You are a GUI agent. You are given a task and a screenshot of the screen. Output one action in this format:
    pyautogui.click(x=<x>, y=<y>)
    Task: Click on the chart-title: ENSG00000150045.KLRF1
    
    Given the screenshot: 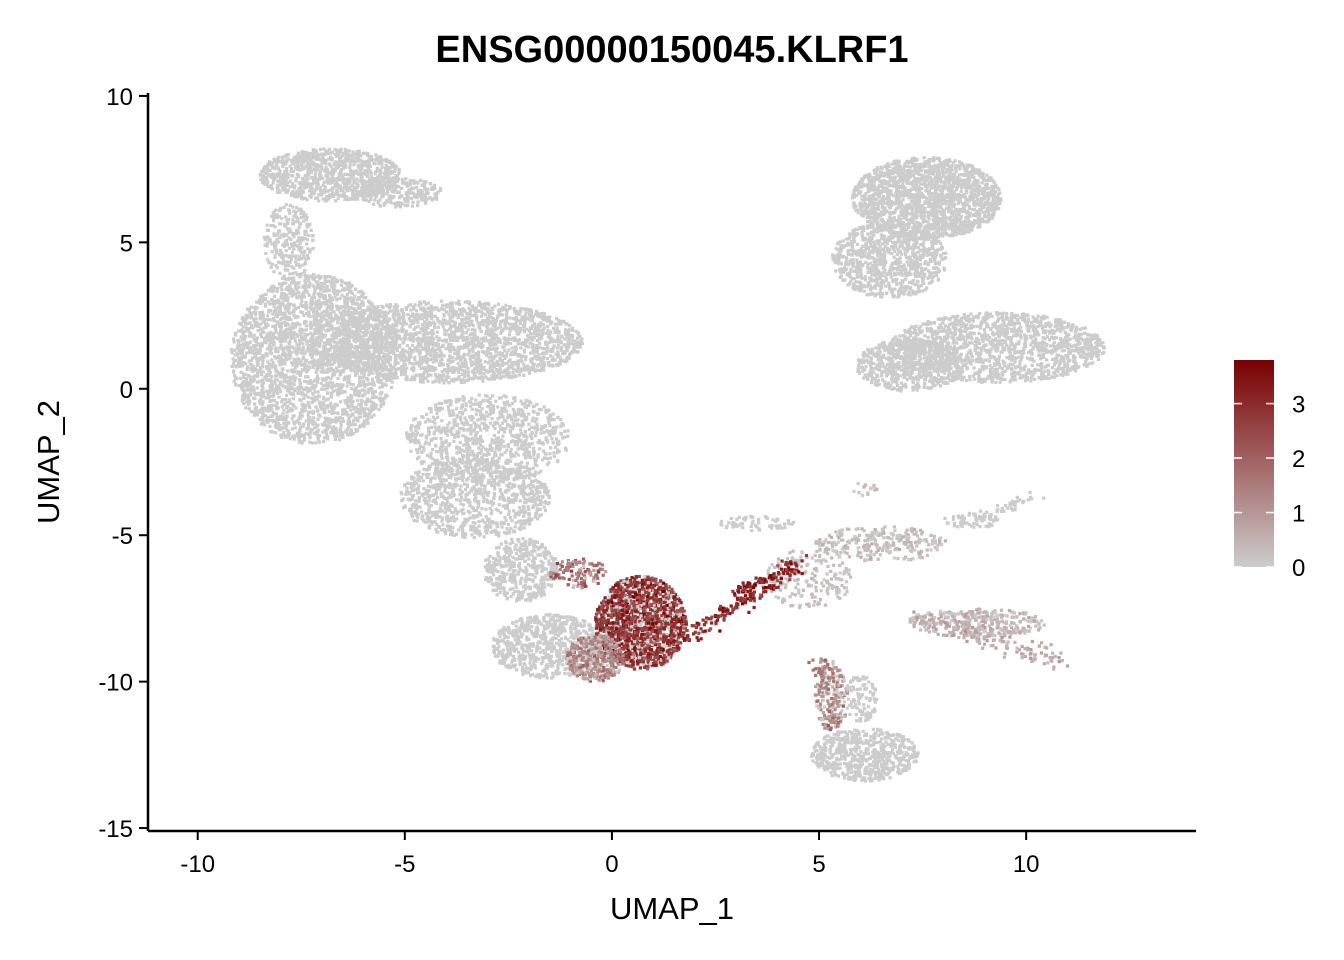 What is the action you would take?
    pyautogui.click(x=671, y=50)
    